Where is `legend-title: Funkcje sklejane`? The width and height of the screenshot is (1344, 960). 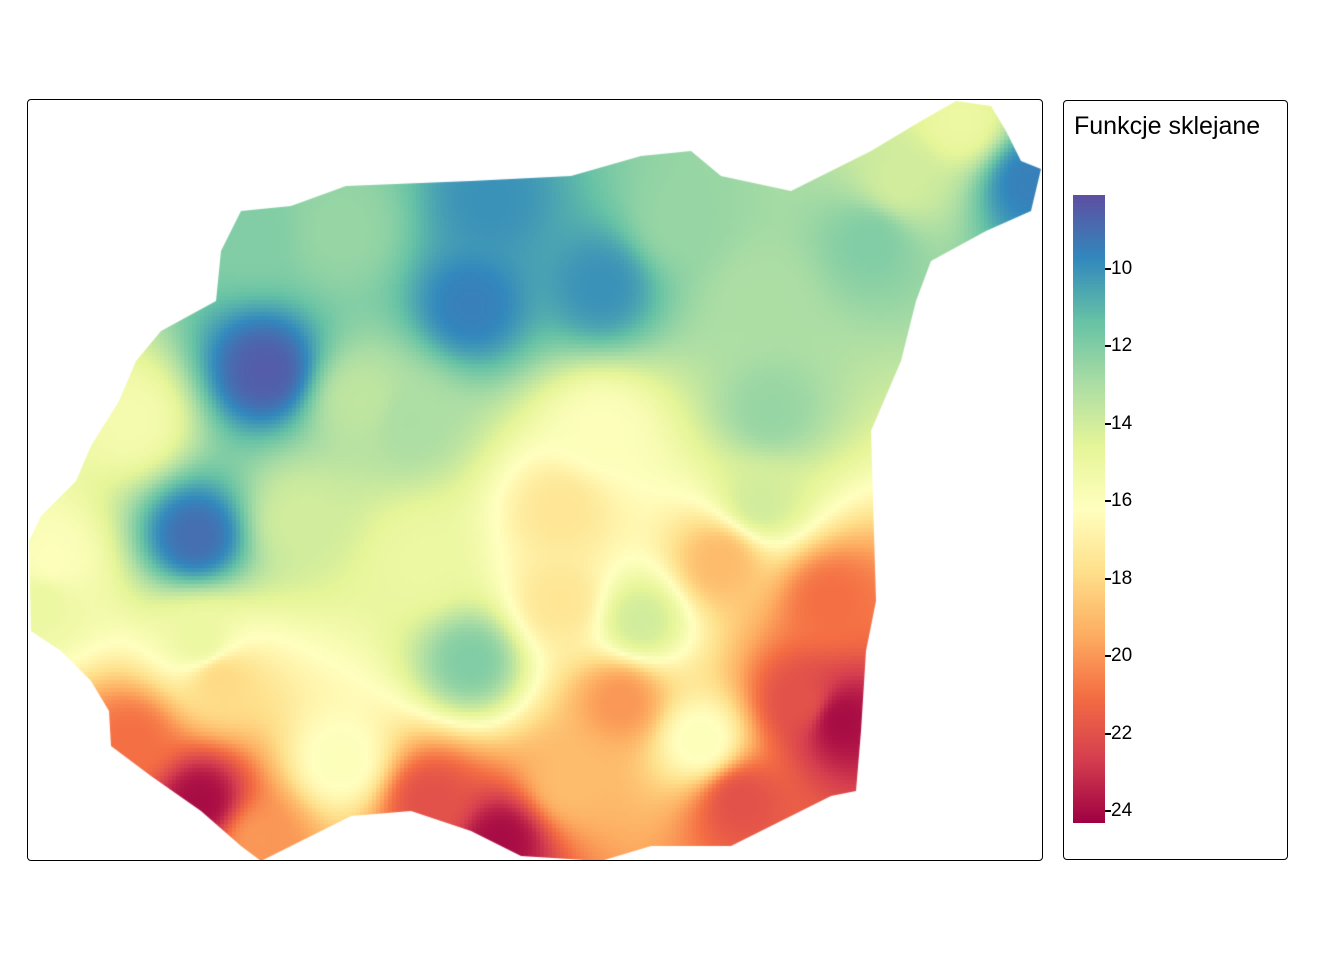
legend-title: Funkcje sklejane is located at coordinates (1167, 126).